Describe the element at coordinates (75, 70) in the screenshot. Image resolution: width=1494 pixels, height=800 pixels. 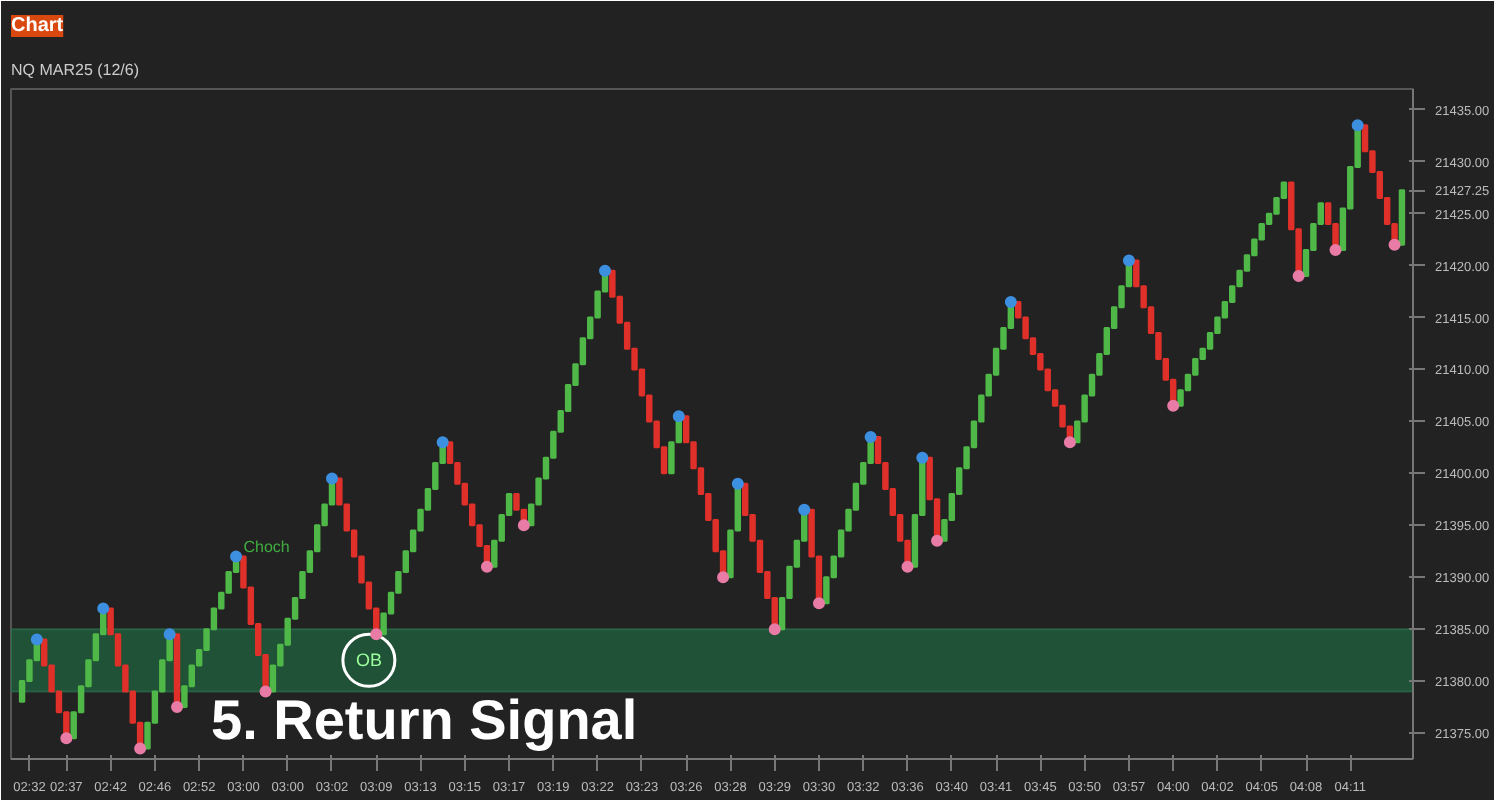
I see `chart-subtitle: NQ MAR25 (12/6)` at that location.